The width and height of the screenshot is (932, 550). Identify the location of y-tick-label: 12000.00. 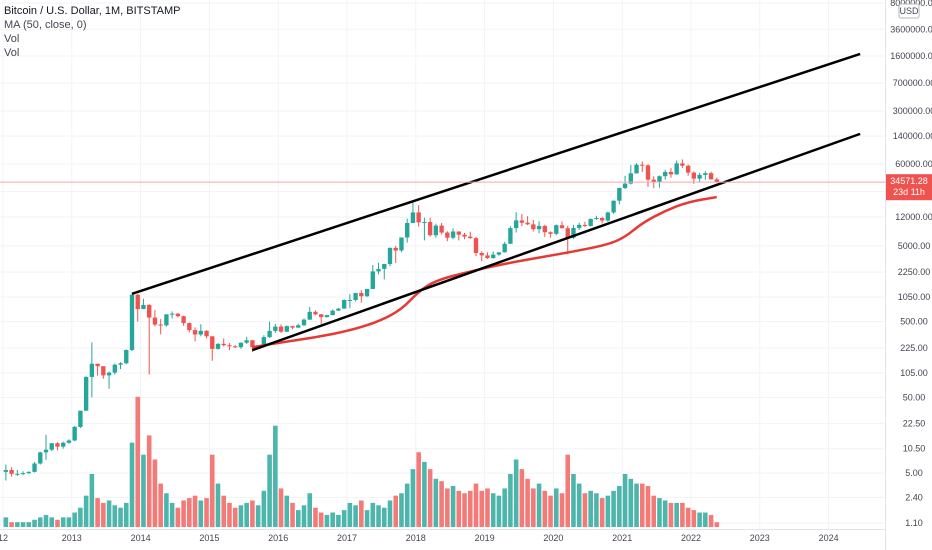
(913, 217).